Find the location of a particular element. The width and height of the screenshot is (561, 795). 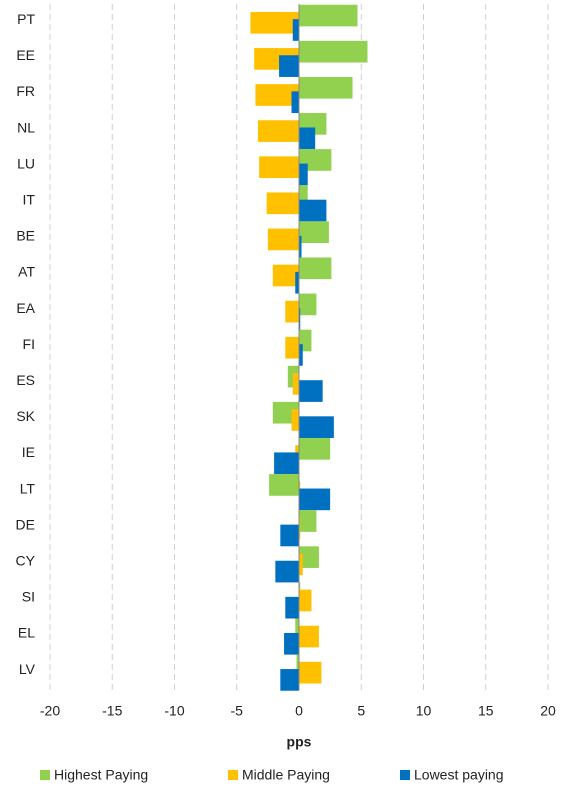

y-tick-label: SI is located at coordinates (28, 597).